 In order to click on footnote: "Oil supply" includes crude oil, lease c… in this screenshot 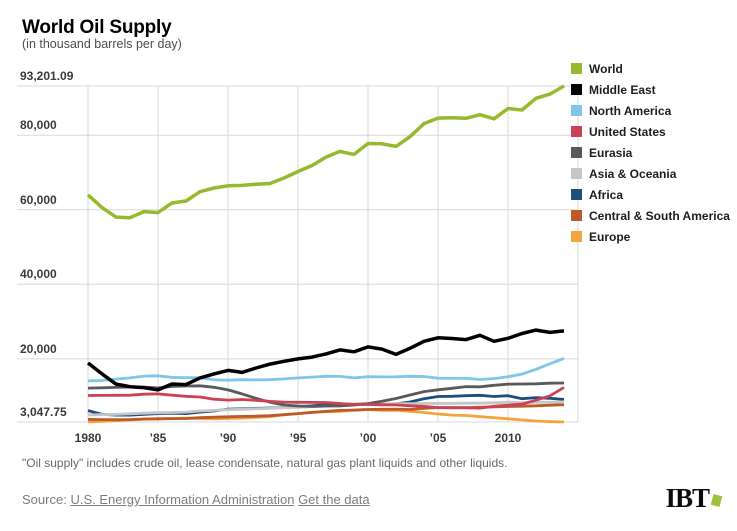, I will do `click(265, 463)`.